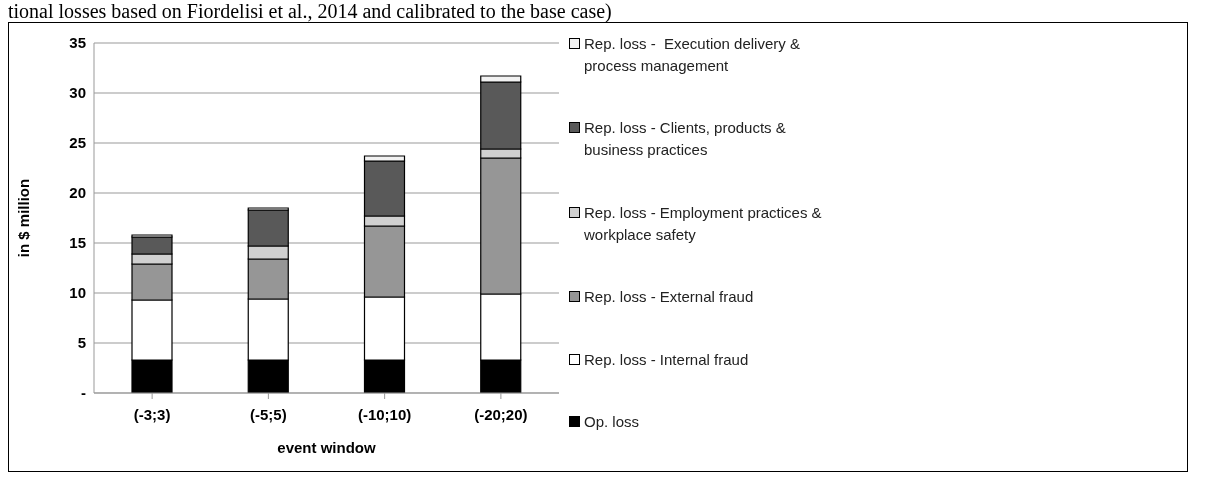 The width and height of the screenshot is (1205, 486). Describe the element at coordinates (703, 223) in the screenshot. I see `legend-label: Rep. loss - Employment practices & workplace safety` at that location.